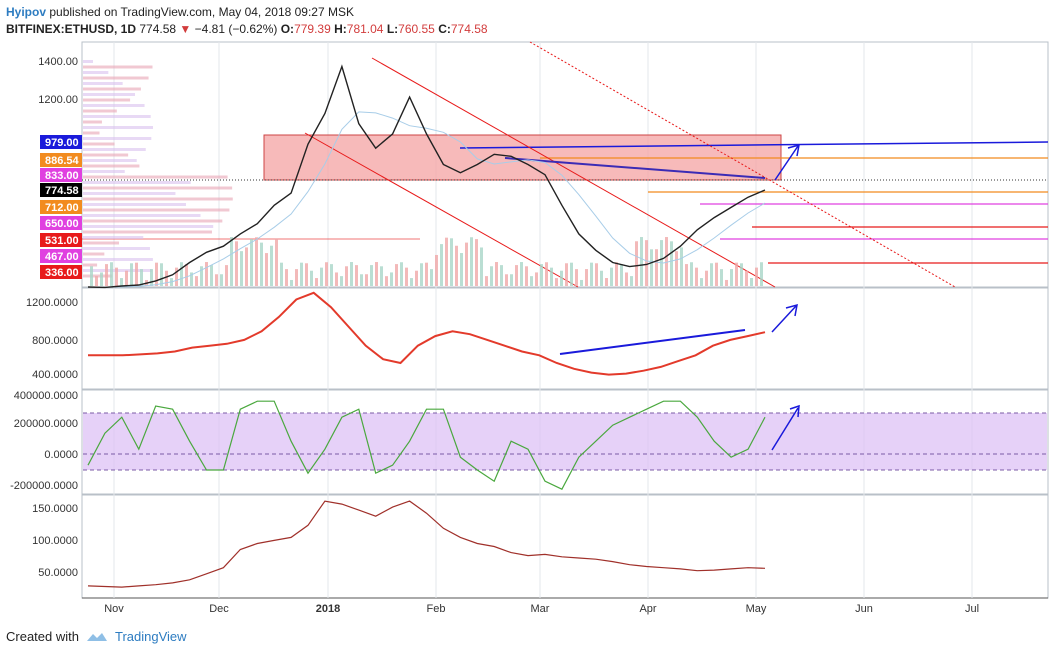 This screenshot has height=655, width=1053. Describe the element at coordinates (787, 162) in the screenshot. I see `breakout-arrow-icon` at that location.